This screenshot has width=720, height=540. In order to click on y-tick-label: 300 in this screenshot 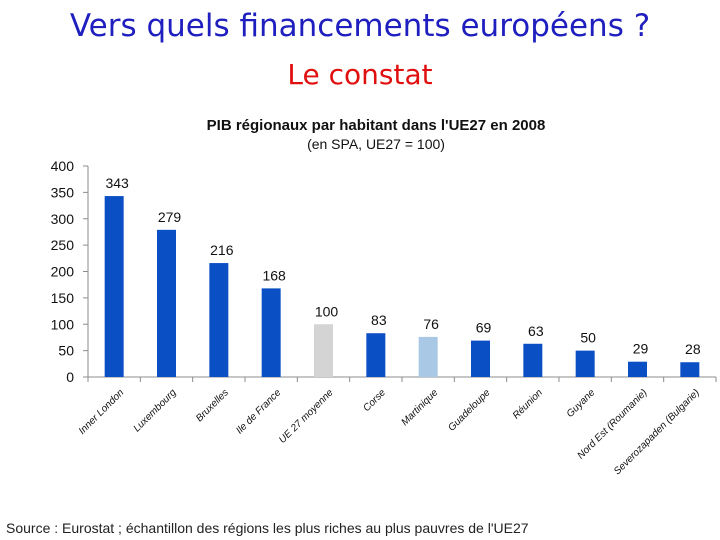, I will do `click(63, 219)`.